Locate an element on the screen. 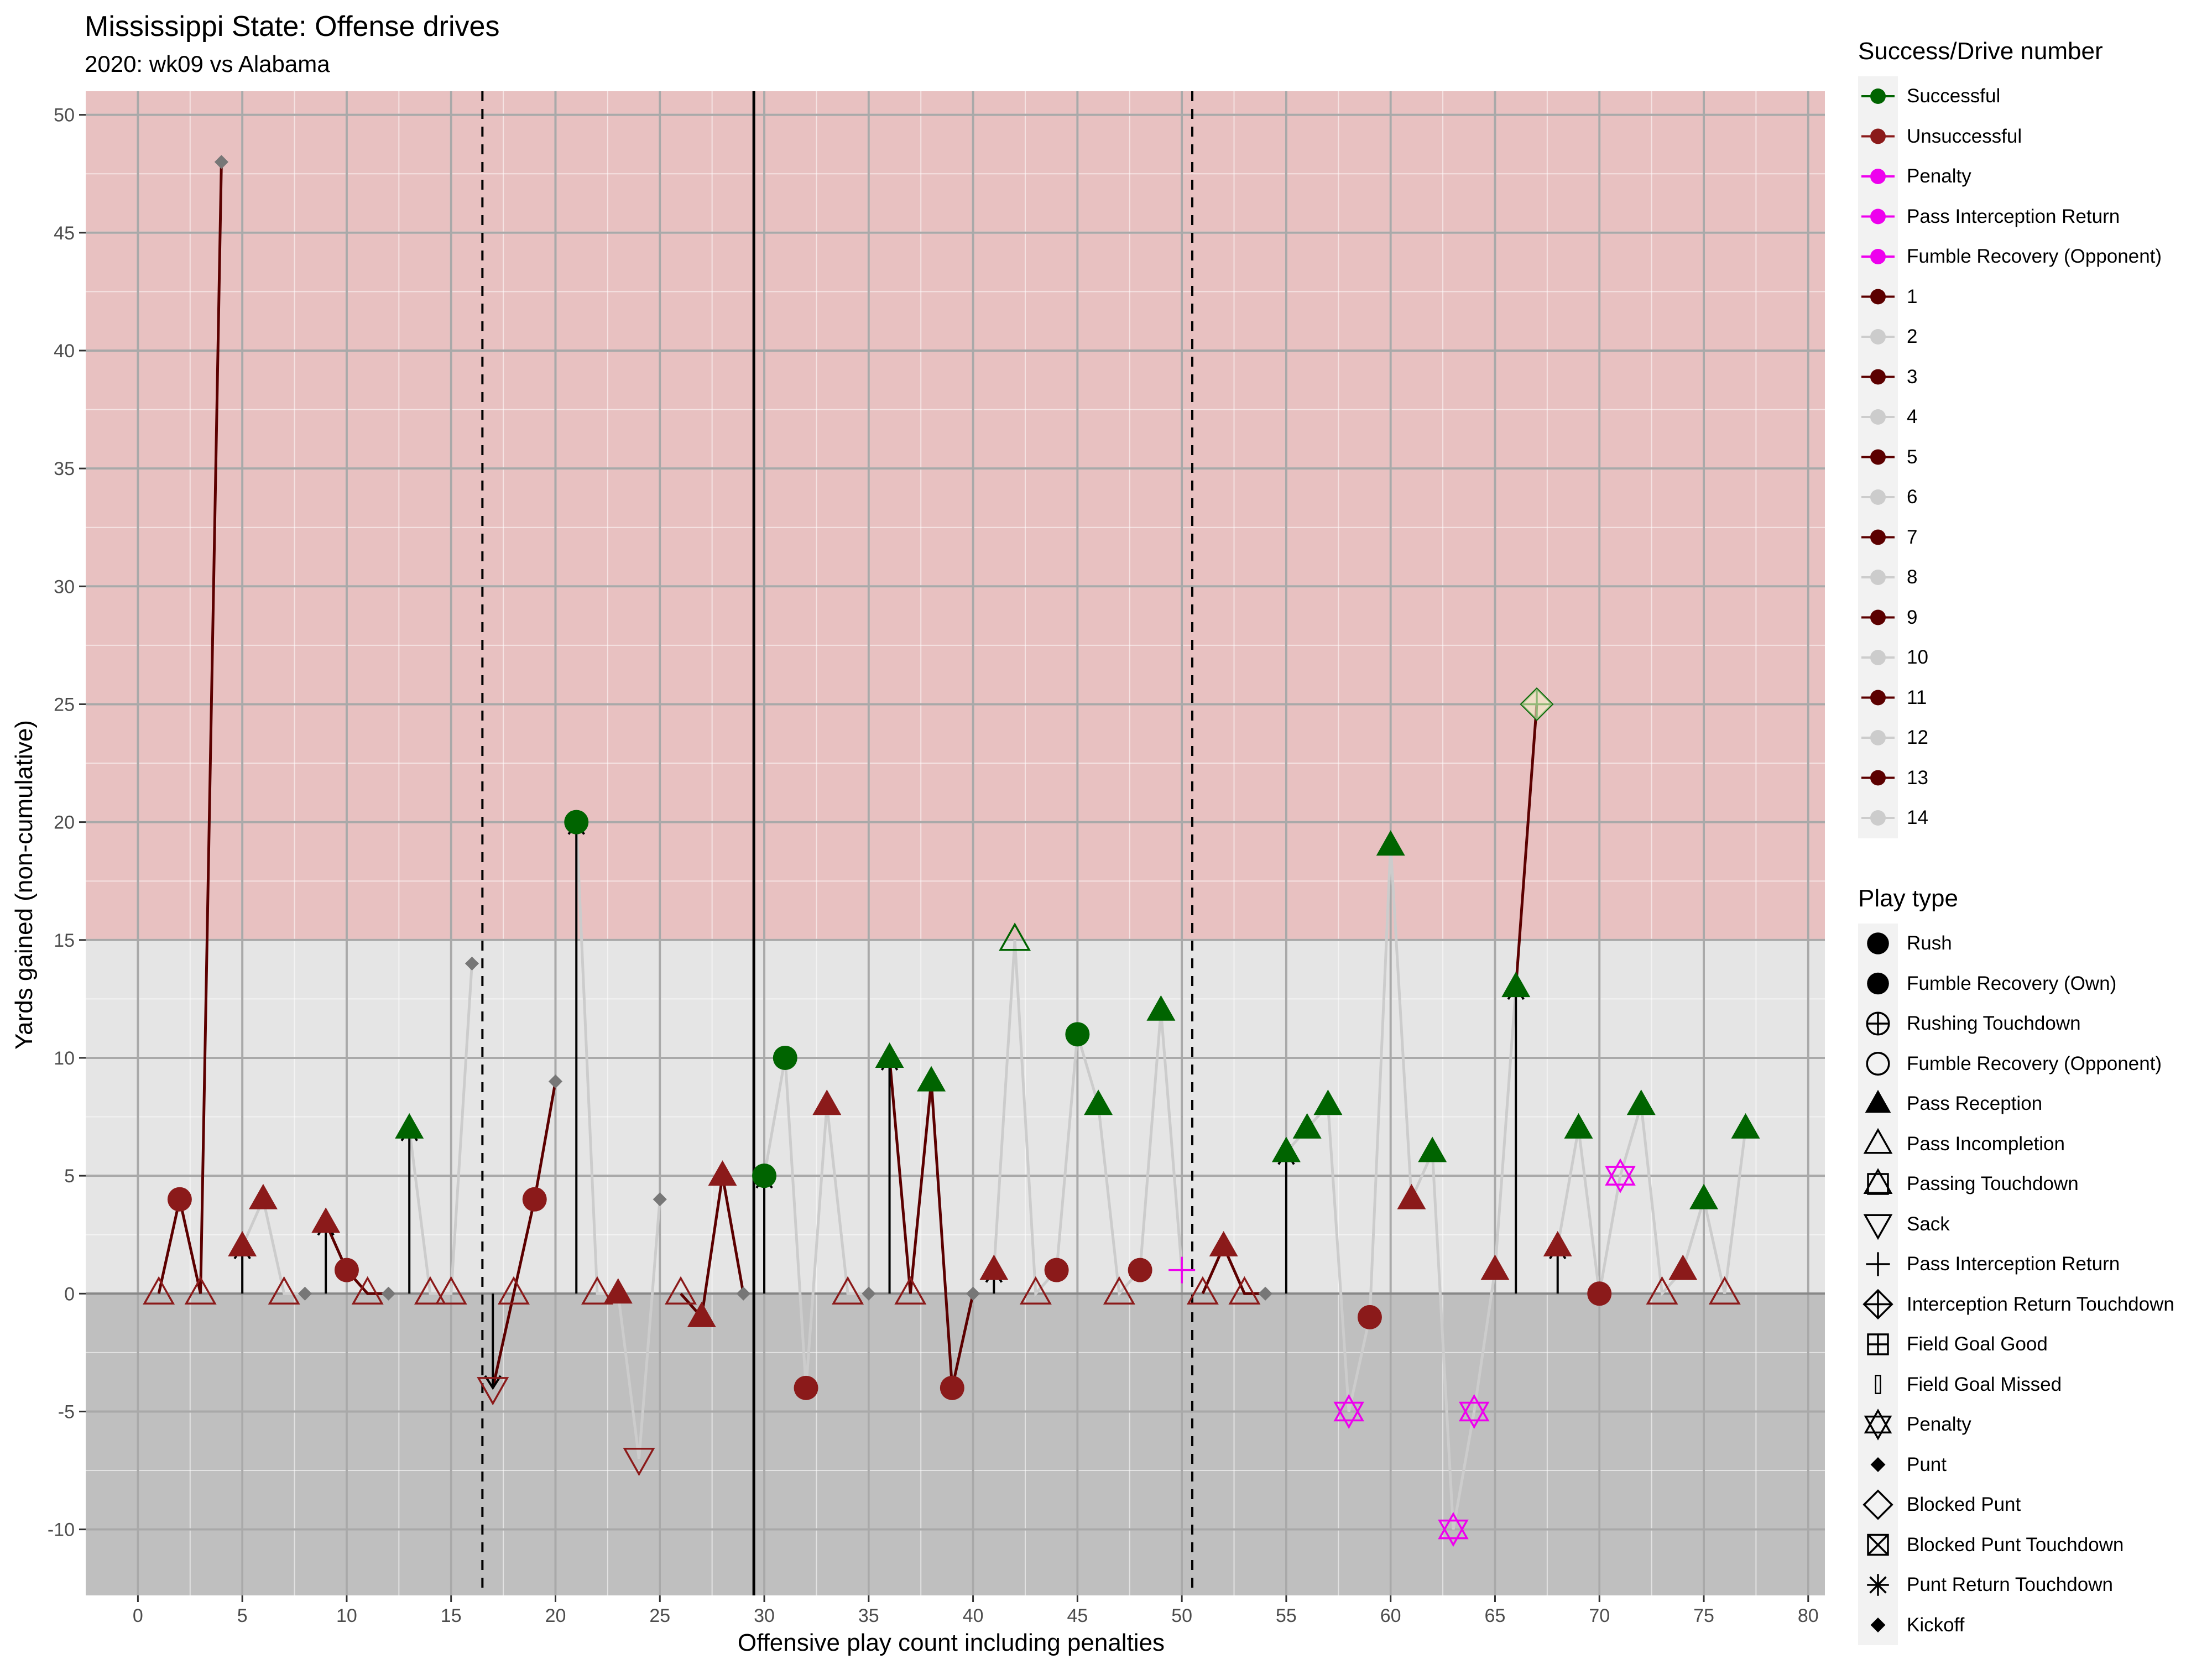  x-tick-label: 50 is located at coordinates (1181, 1616).